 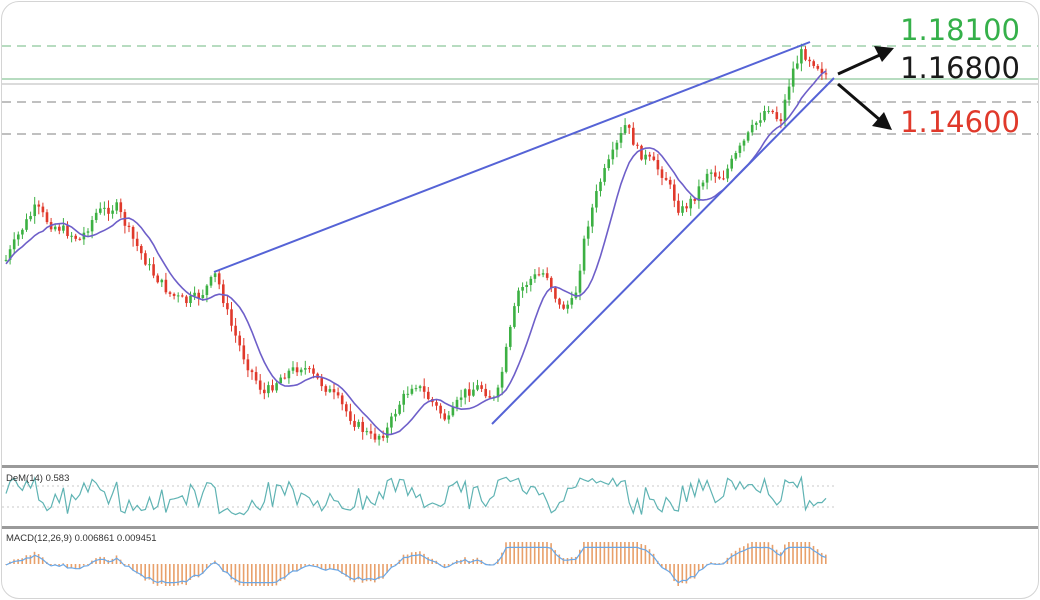 I want to click on macd-histogram, so click(x=416, y=564).